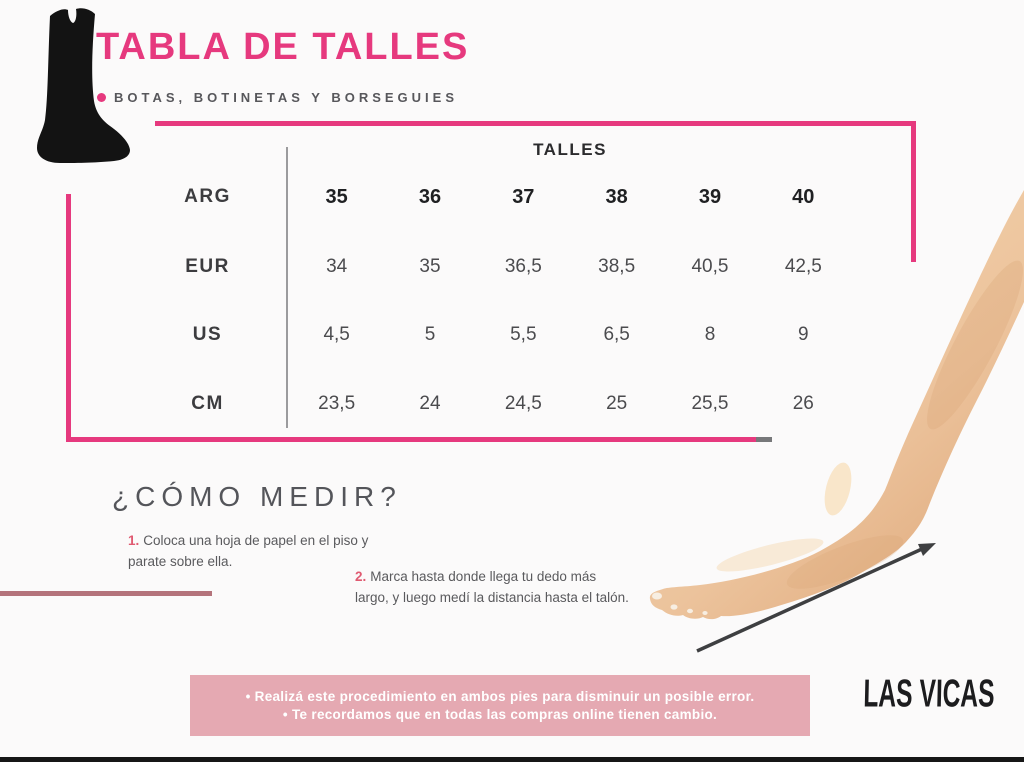  I want to click on cell-cm-3: 24,5, so click(523, 403).